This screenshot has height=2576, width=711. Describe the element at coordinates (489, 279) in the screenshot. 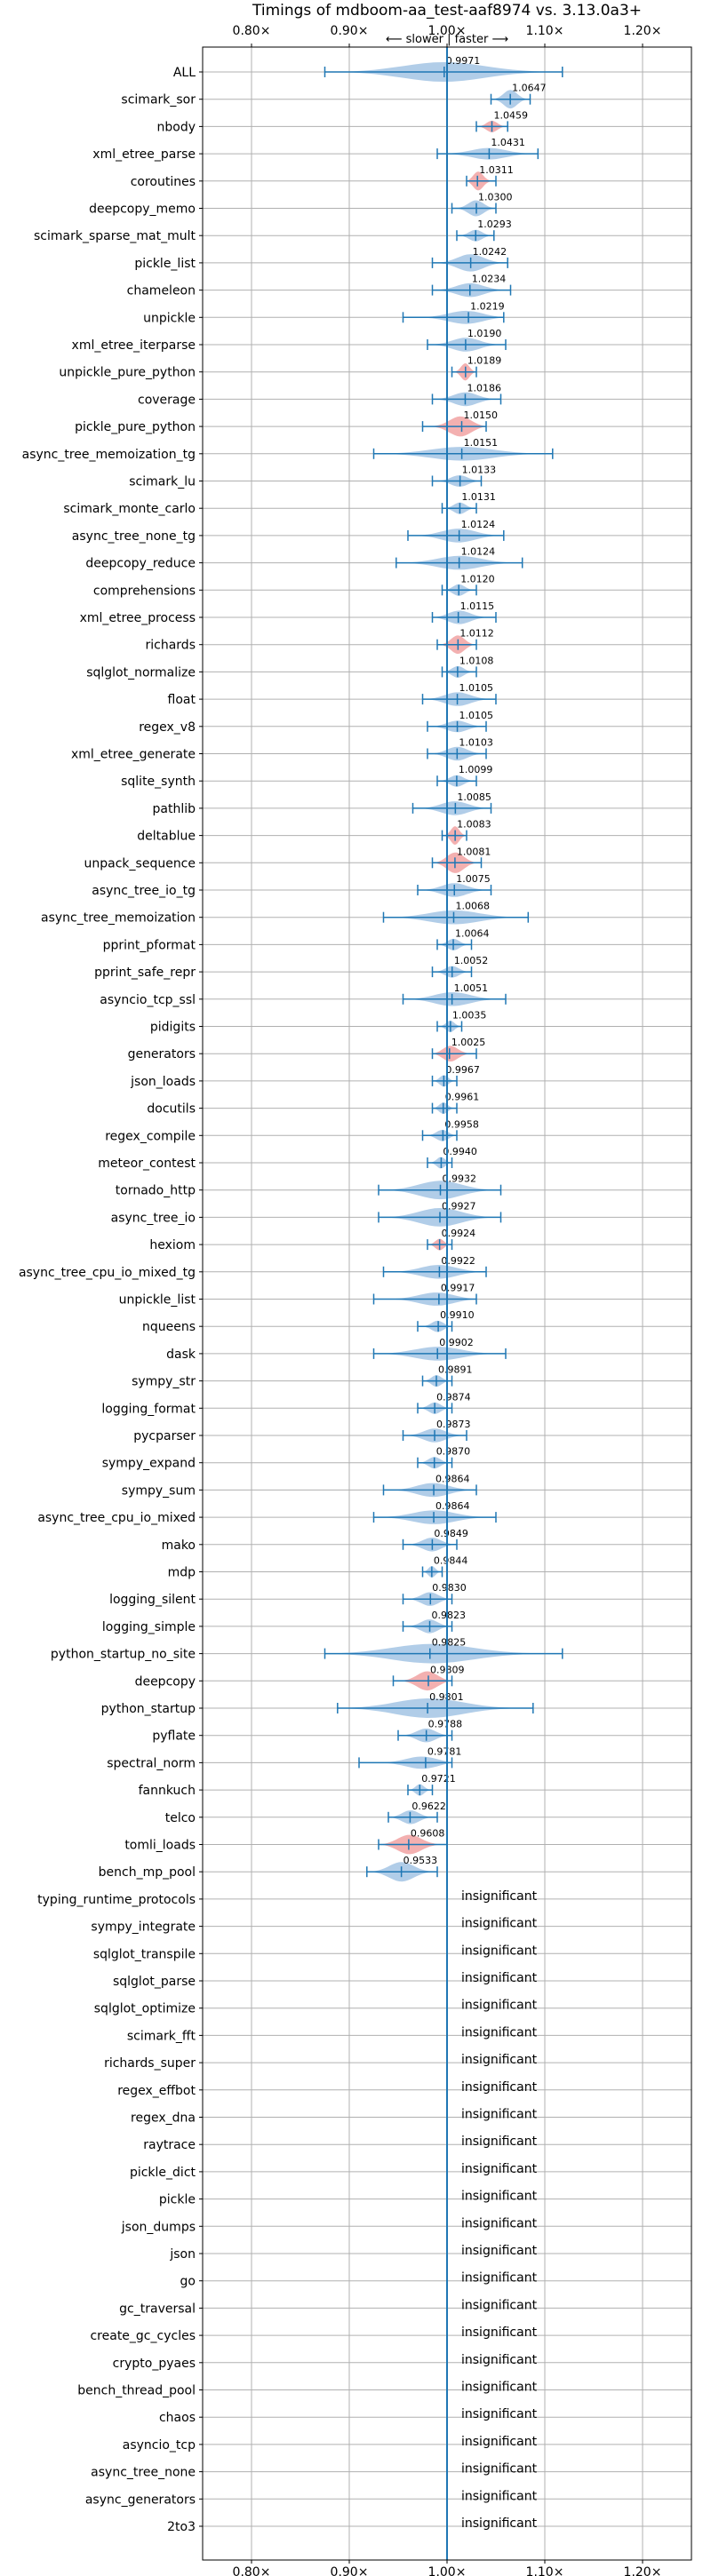

I see `value-label: 1.0234` at that location.